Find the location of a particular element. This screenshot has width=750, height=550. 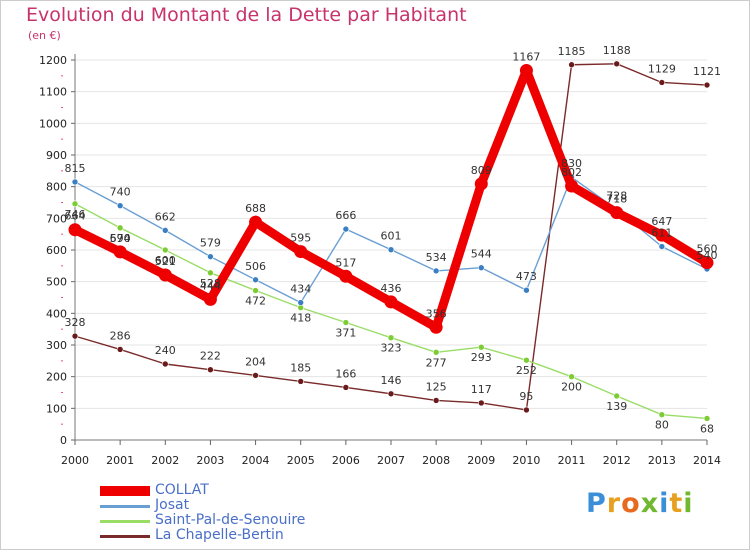

y-tick-label: 600 is located at coordinates (56, 250).